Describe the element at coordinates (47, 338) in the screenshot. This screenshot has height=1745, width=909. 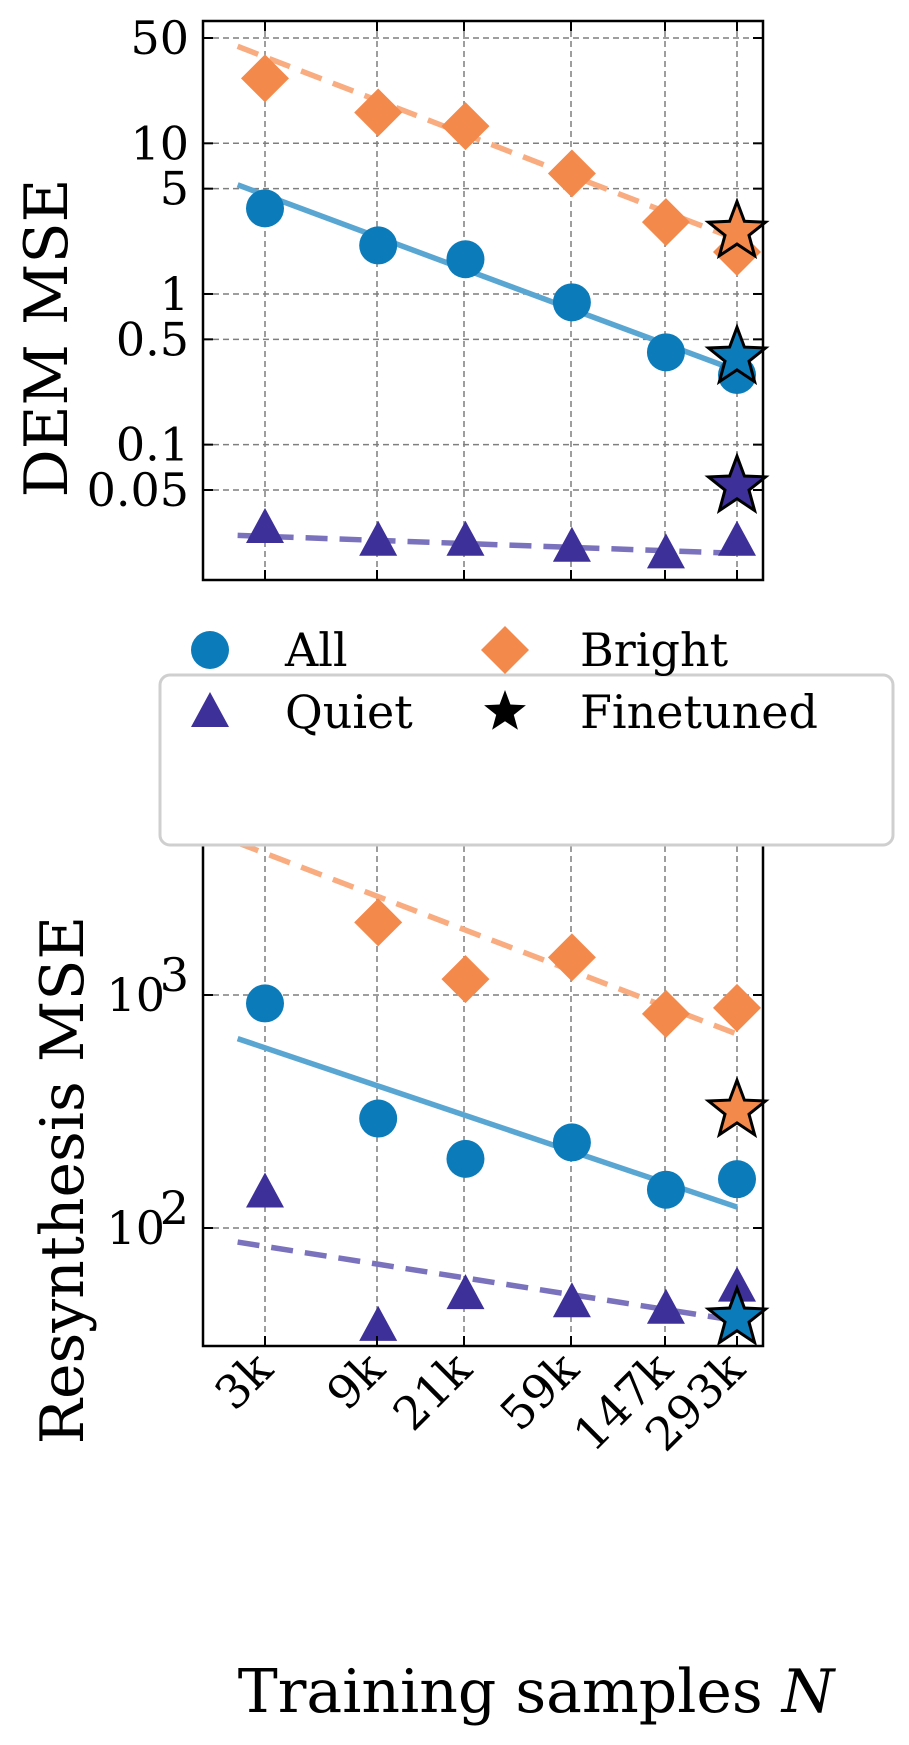
I see `y-axis-label-dem: DEM MSE` at that location.